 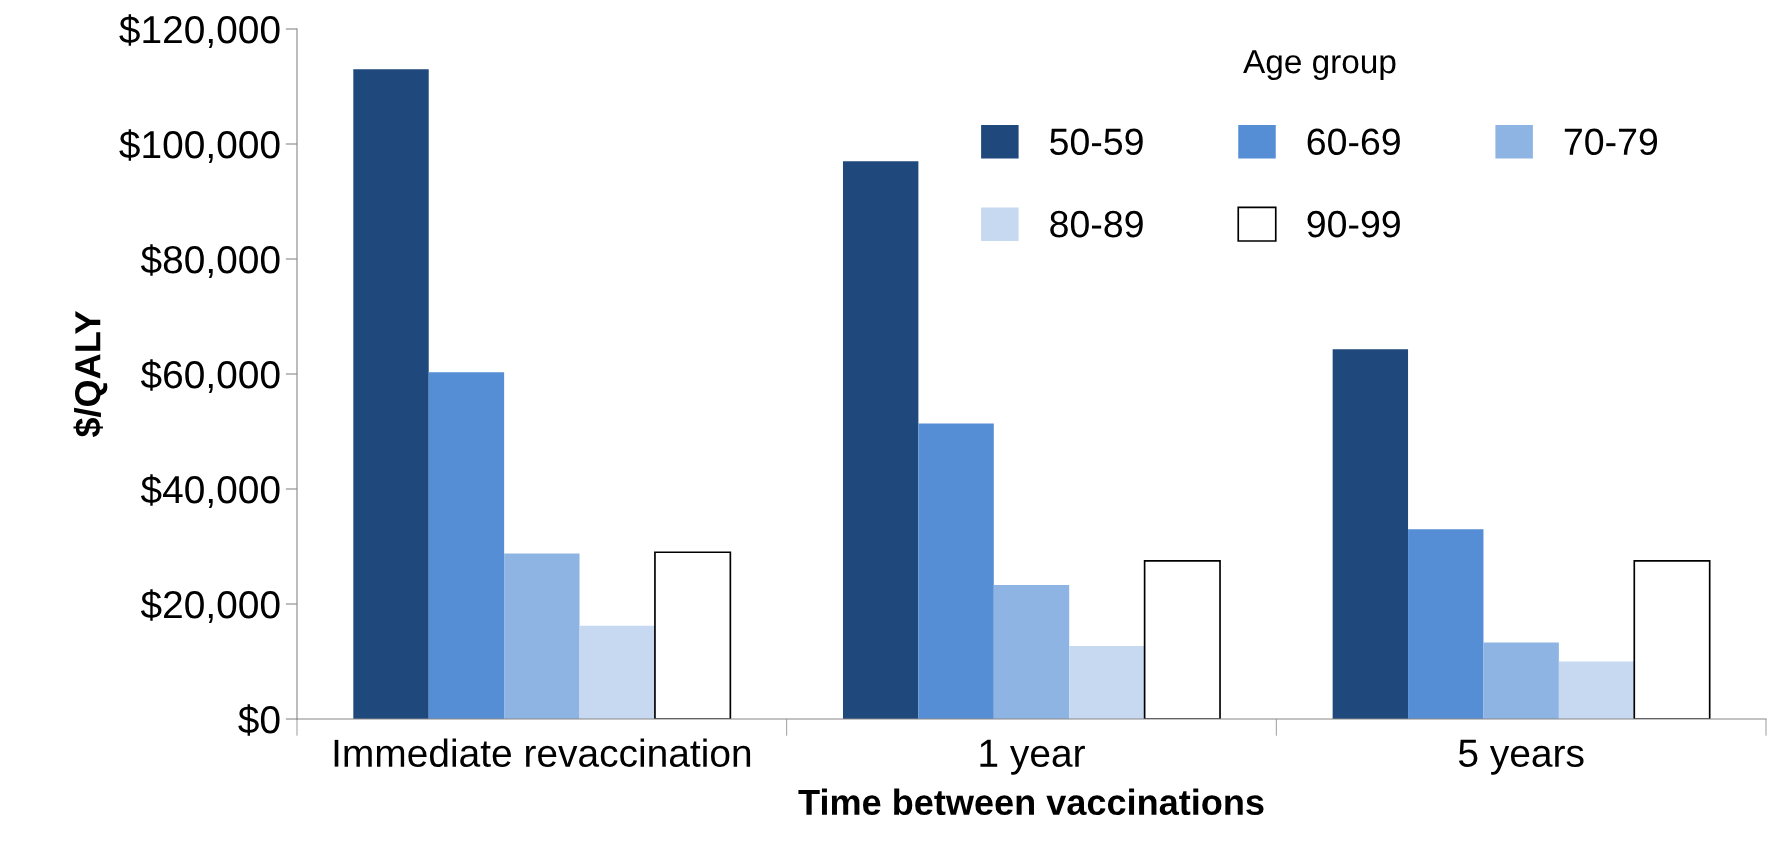 What do you see at coordinates (199, 31) in the screenshot?
I see `y-tick-label: $120,000` at bounding box center [199, 31].